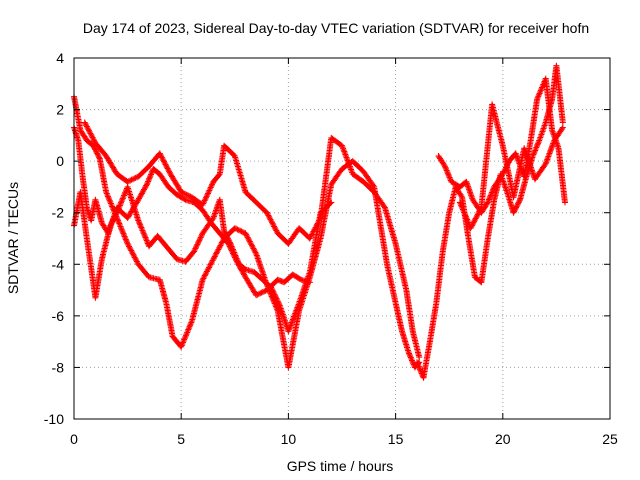 This screenshot has height=480, width=640. Describe the element at coordinates (58, 367) in the screenshot. I see `y-tick-label: -8` at that location.